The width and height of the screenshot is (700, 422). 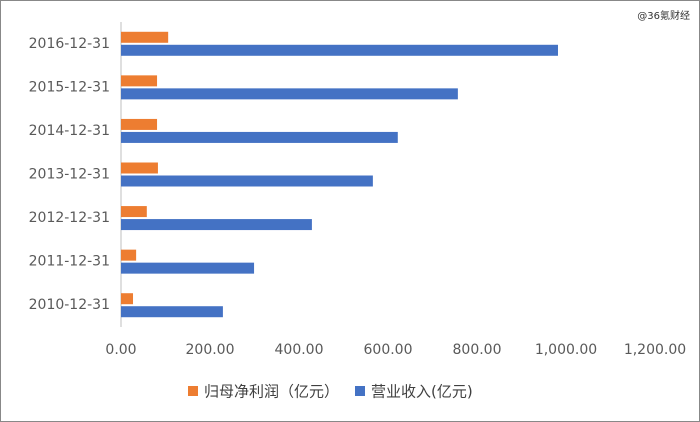 What do you see at coordinates (69, 305) in the screenshot?
I see `y-tick-label: 2010-12-31` at bounding box center [69, 305].